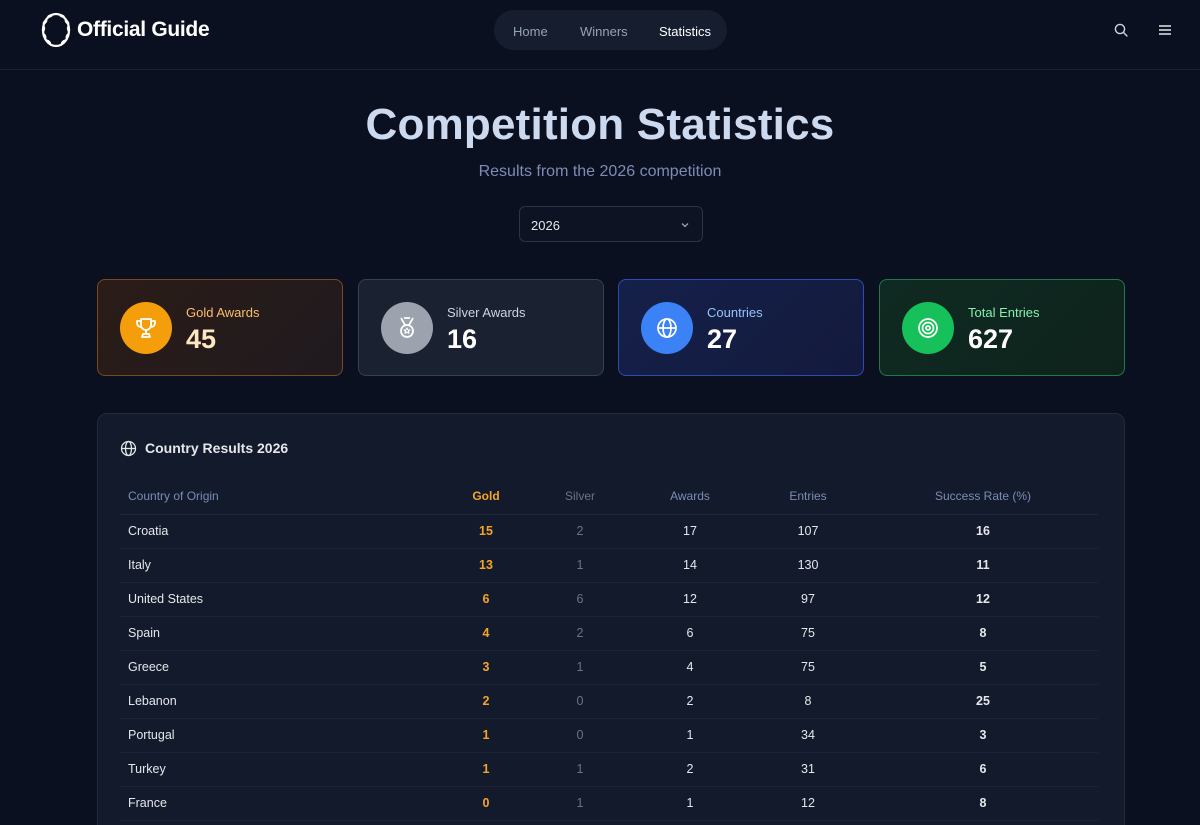 The height and width of the screenshot is (825, 1200). Describe the element at coordinates (690, 531) in the screenshot. I see `cell-awards: 17` at that location.